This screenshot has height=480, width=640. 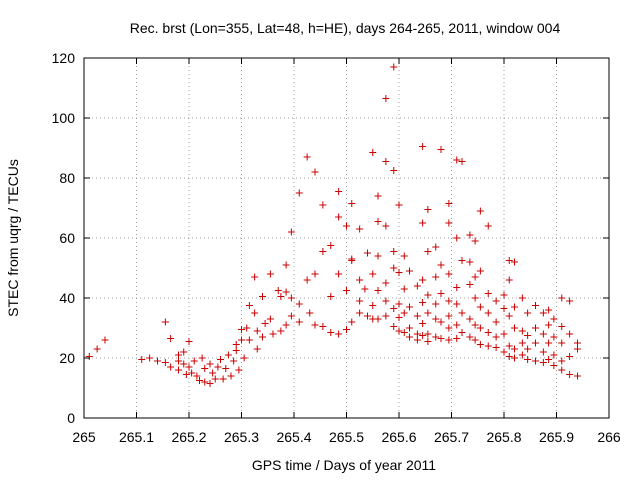 I want to click on x-tick-label: 265.5, so click(x=346, y=437).